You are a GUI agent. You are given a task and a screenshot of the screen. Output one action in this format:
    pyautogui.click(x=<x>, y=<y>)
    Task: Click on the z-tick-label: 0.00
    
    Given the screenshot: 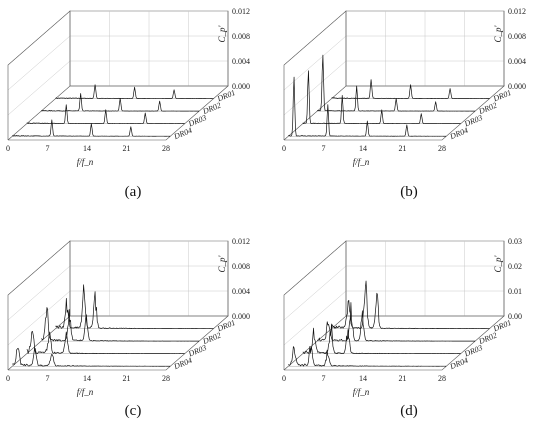 What is the action you would take?
    pyautogui.click(x=515, y=316)
    